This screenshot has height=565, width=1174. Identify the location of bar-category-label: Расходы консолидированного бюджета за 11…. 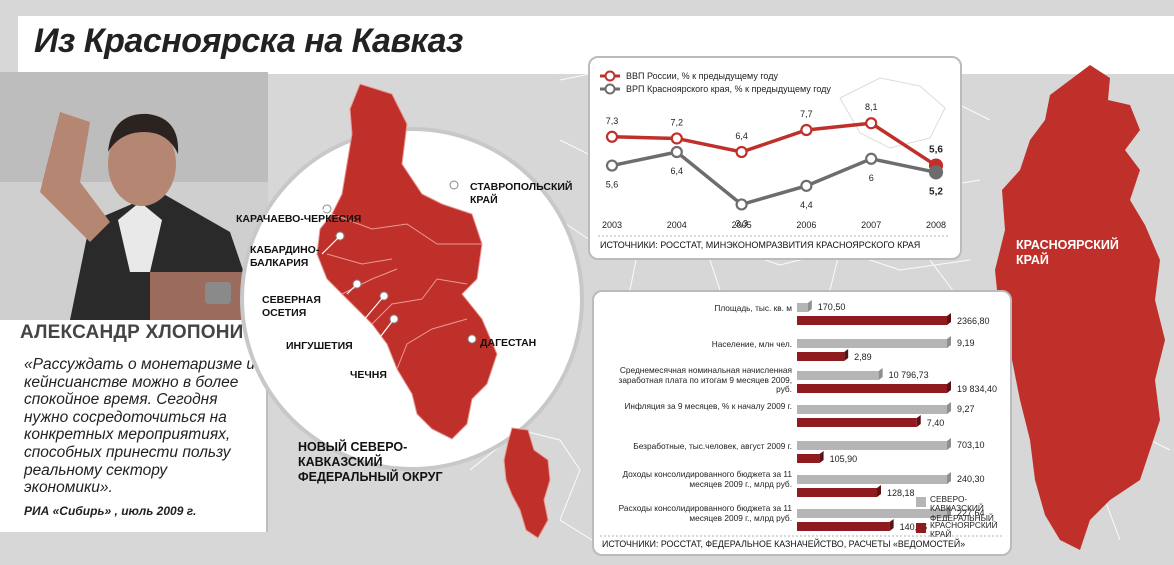
(705, 513).